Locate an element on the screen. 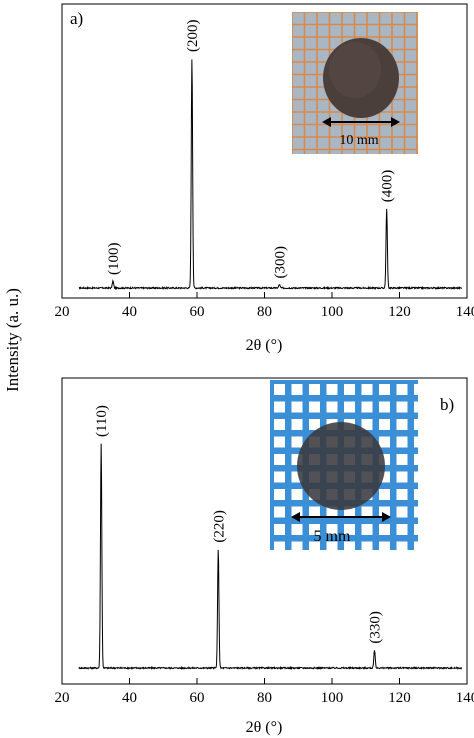 Image resolution: width=474 pixels, height=738 pixels. panel-a-x-tick-label-1: 40 is located at coordinates (129, 312).